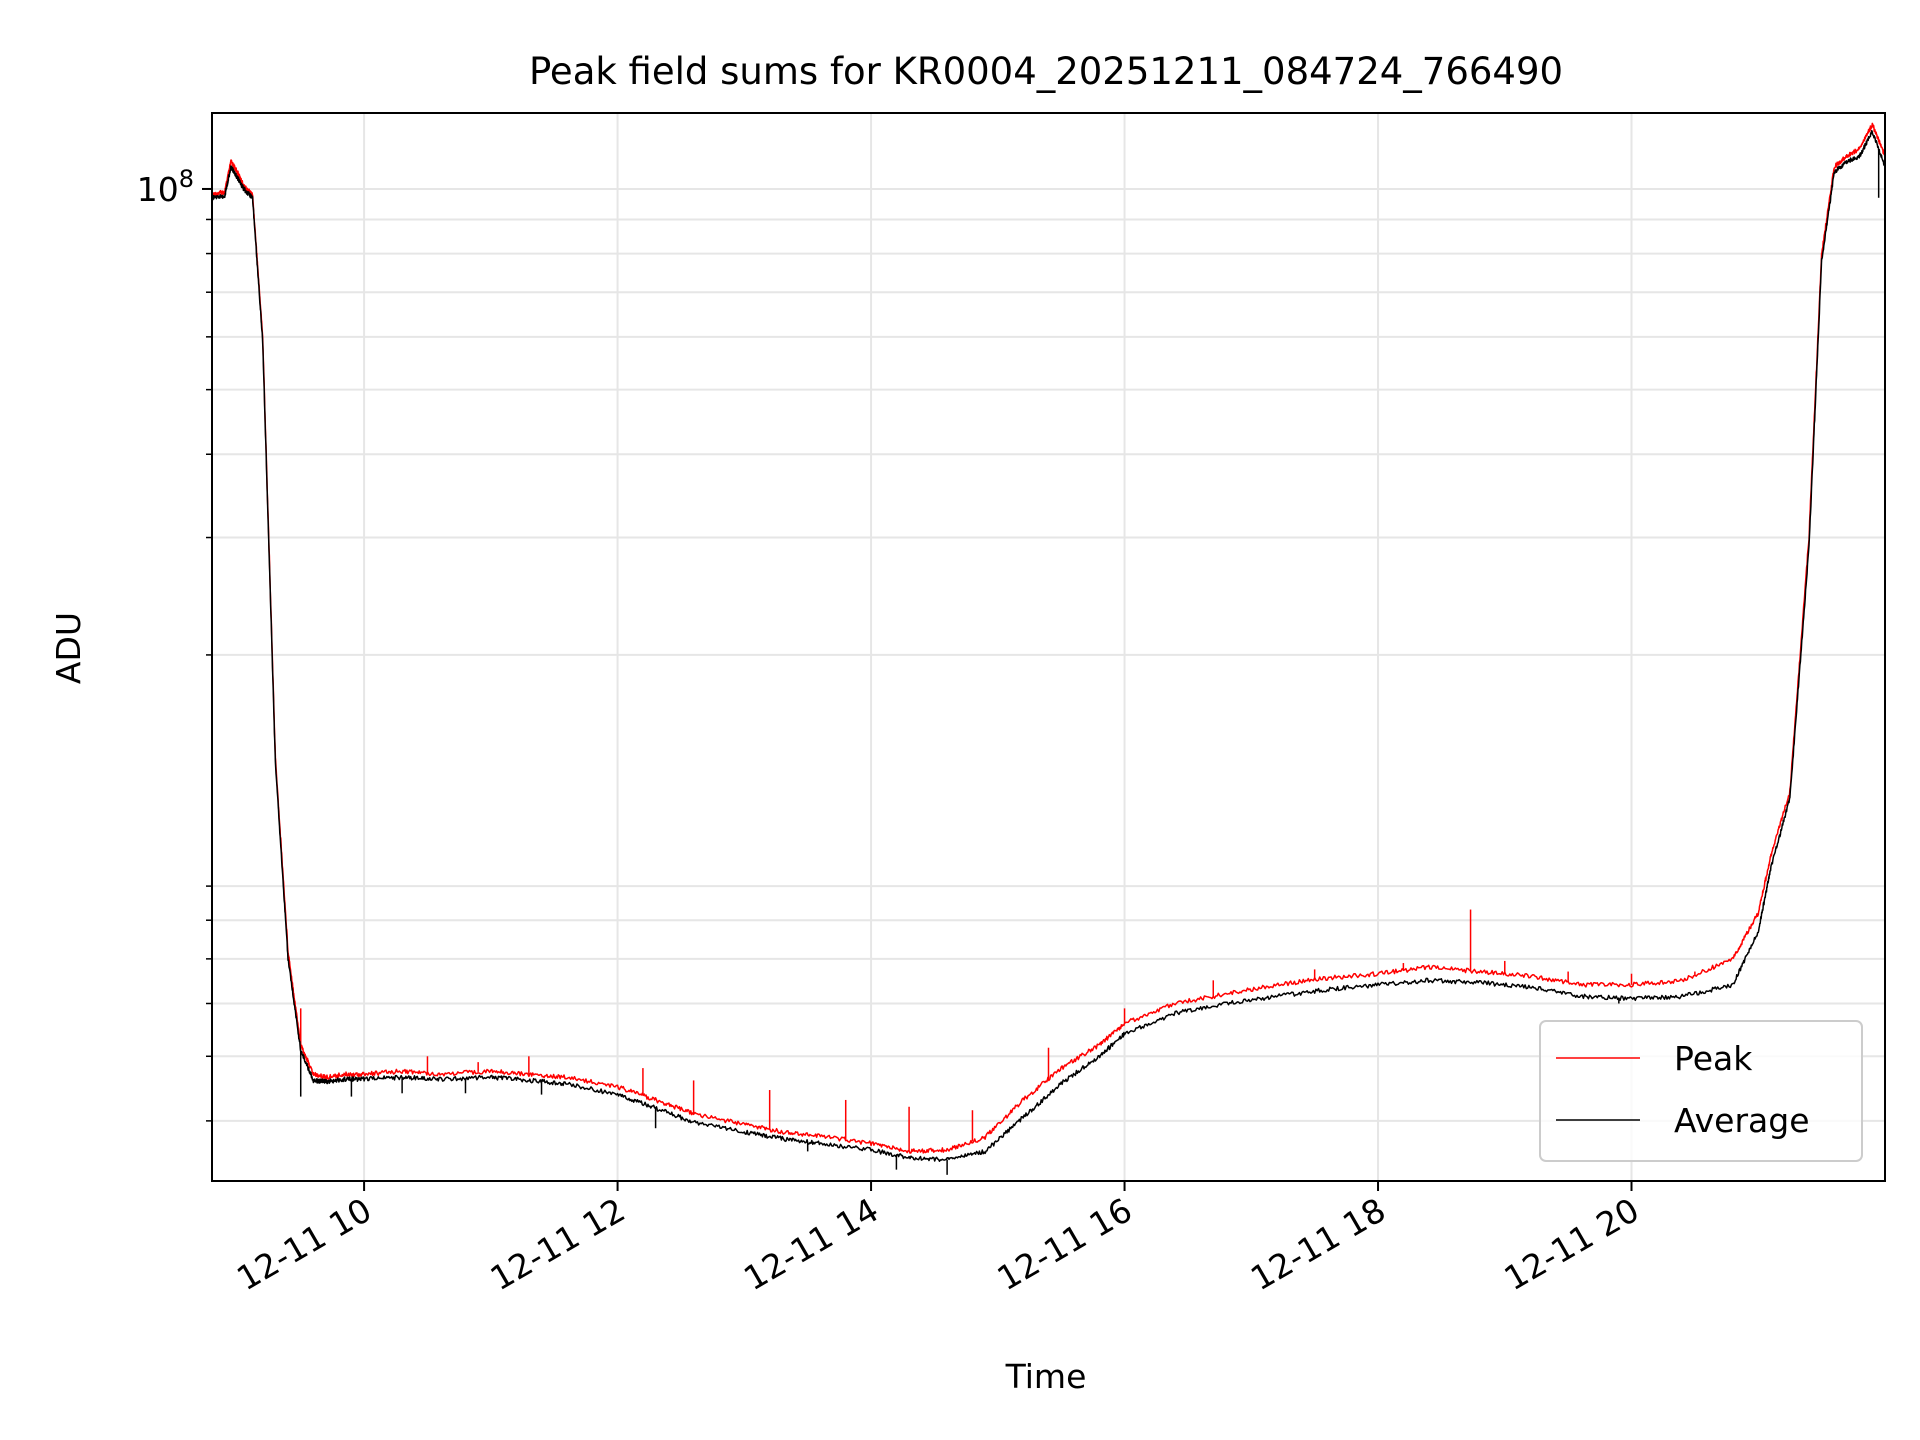 The height and width of the screenshot is (1440, 1920). I want to click on y-axis-label: ADU, so click(68, 648).